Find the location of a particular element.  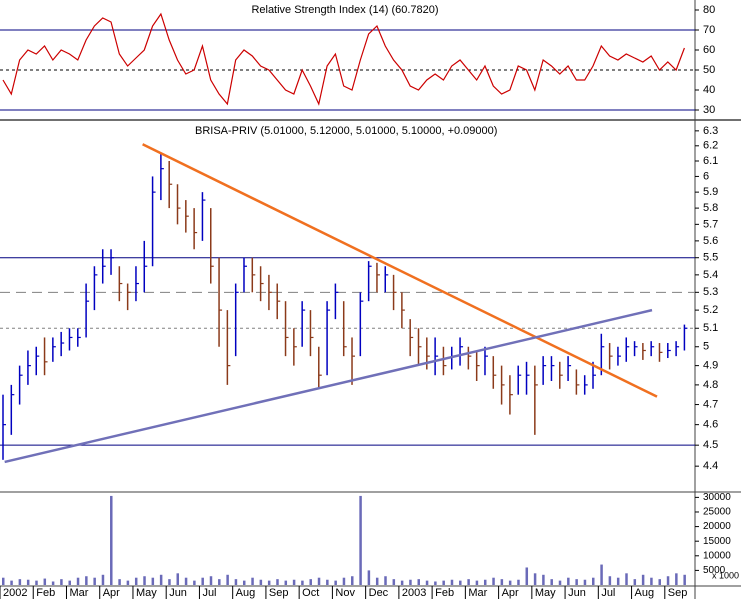

y-tick-label: 6 is located at coordinates (706, 176).